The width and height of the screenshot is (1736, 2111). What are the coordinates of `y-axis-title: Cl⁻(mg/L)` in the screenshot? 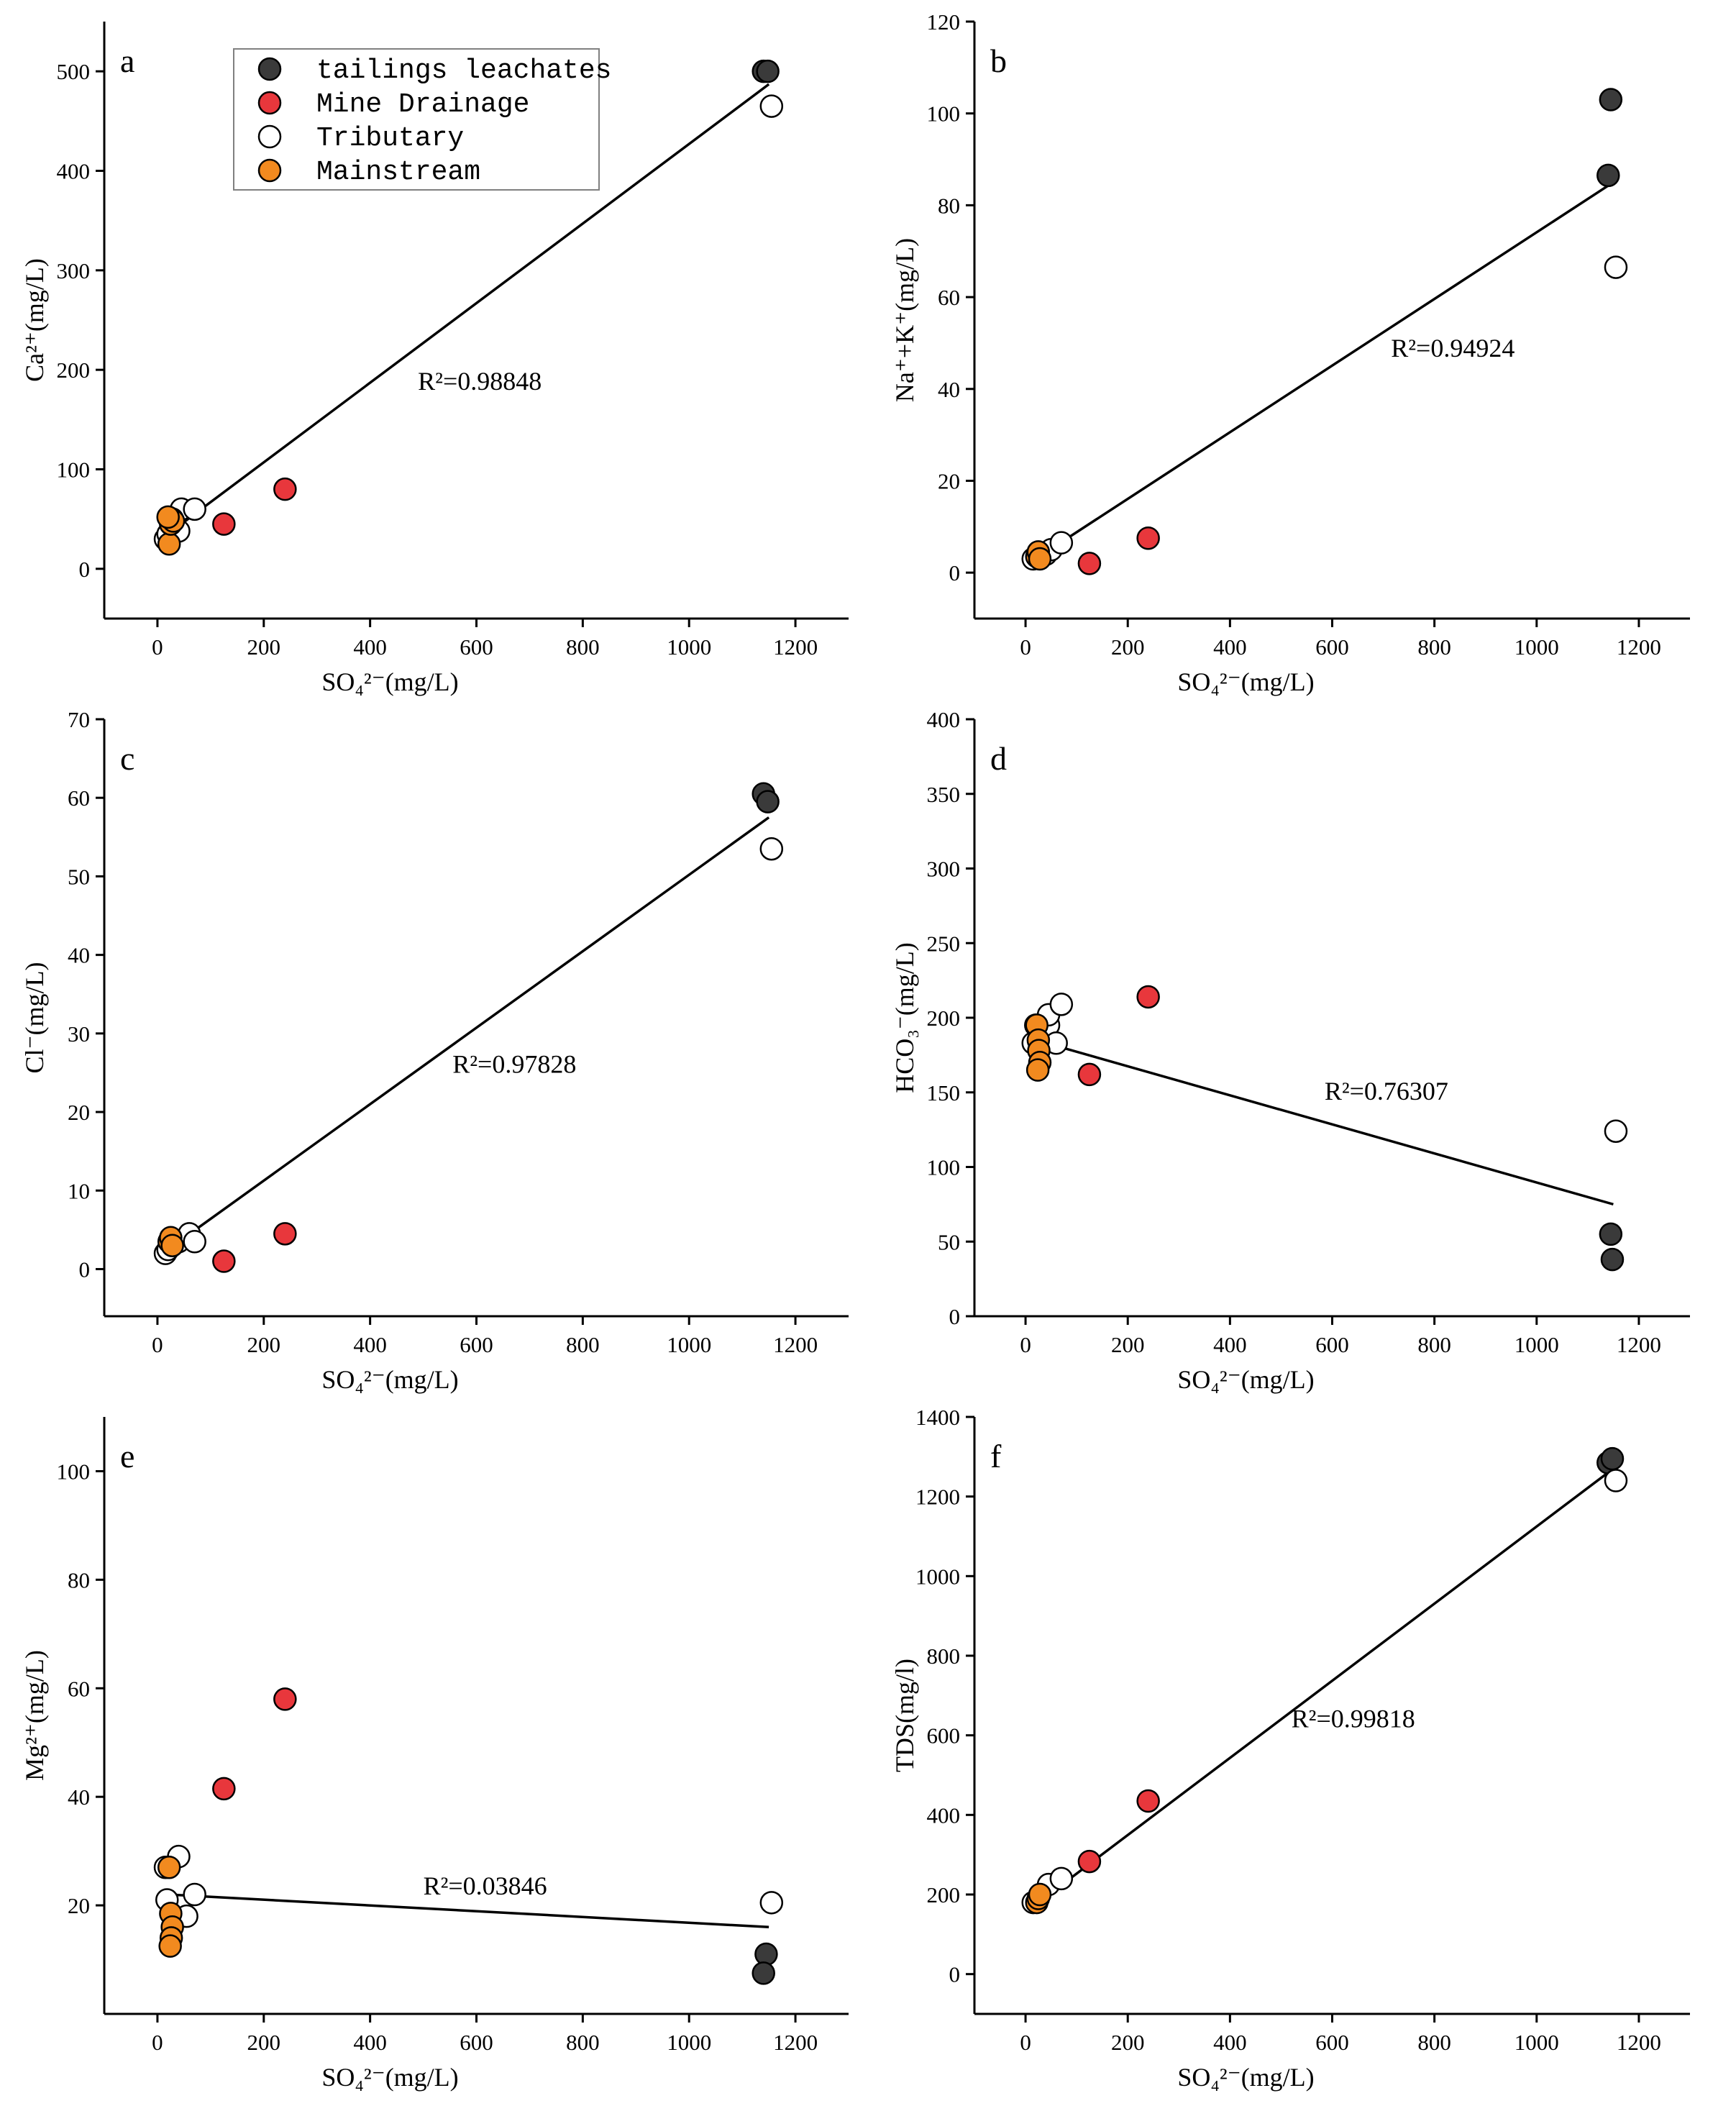 It's located at (34, 1018).